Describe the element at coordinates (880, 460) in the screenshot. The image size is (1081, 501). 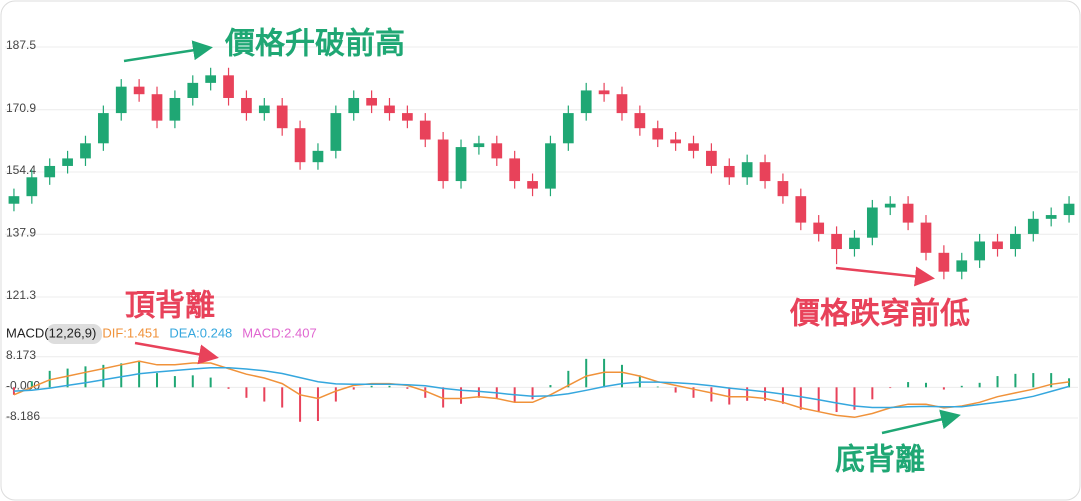
I see `annotation: 底背離` at that location.